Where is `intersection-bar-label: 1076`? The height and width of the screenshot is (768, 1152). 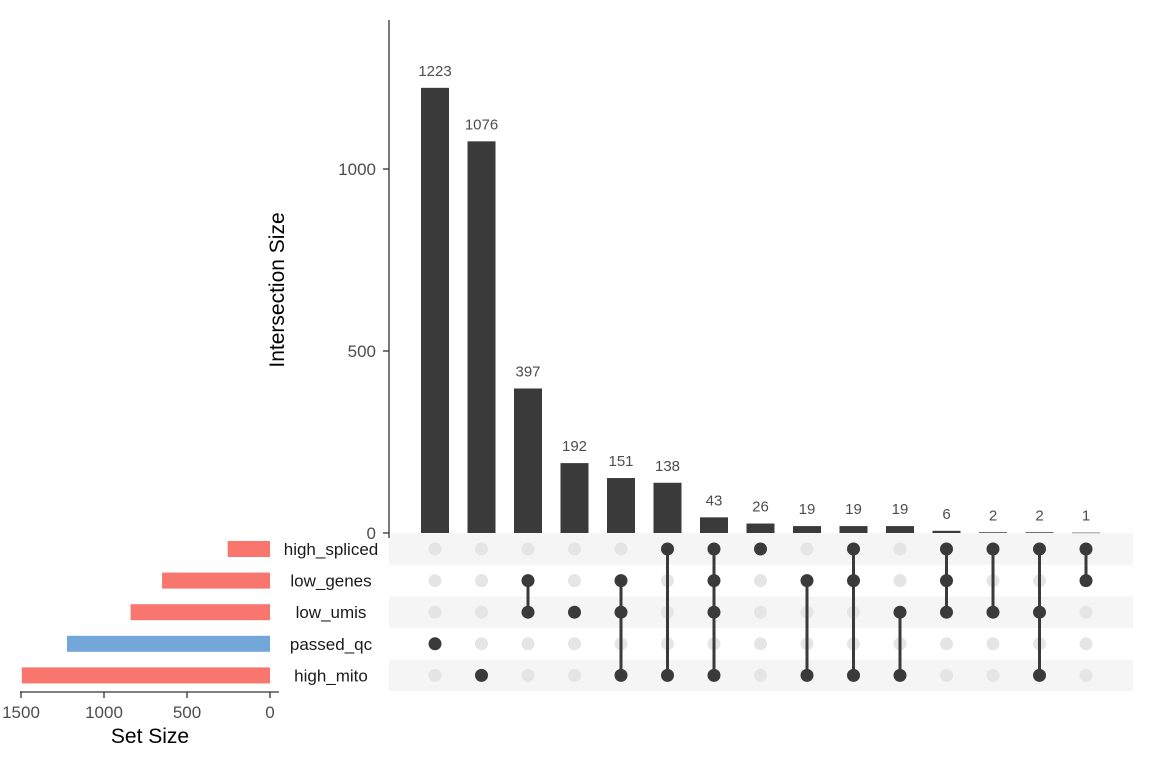
intersection-bar-label: 1076 is located at coordinates (481, 124).